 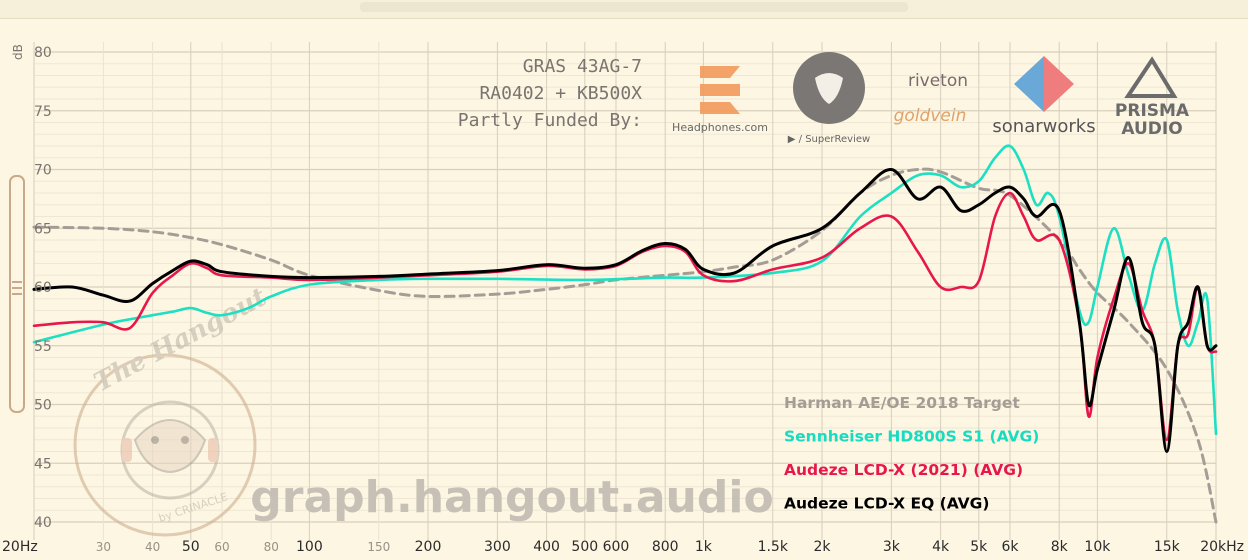 I want to click on rig-line-2: RA0402 + KB500X, so click(x=560, y=93).